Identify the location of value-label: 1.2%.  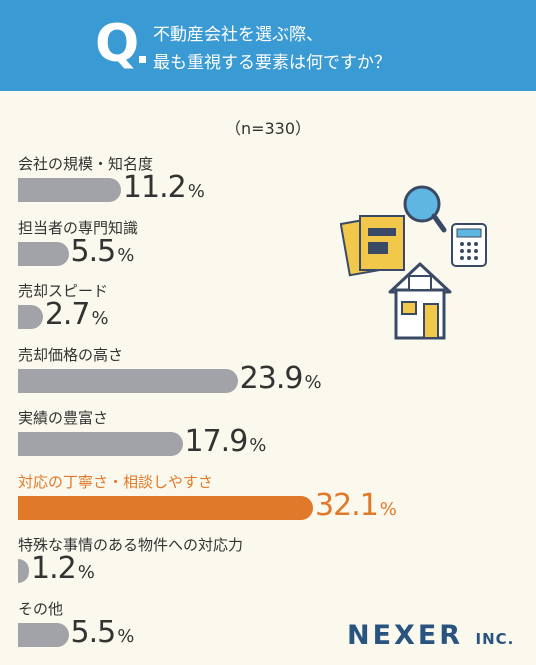
(63, 568).